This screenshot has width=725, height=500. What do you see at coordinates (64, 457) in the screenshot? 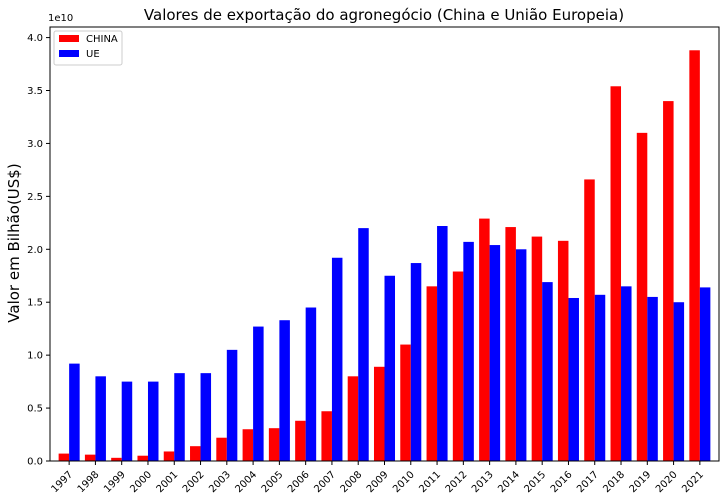
I see `bar-china-1997` at bounding box center [64, 457].